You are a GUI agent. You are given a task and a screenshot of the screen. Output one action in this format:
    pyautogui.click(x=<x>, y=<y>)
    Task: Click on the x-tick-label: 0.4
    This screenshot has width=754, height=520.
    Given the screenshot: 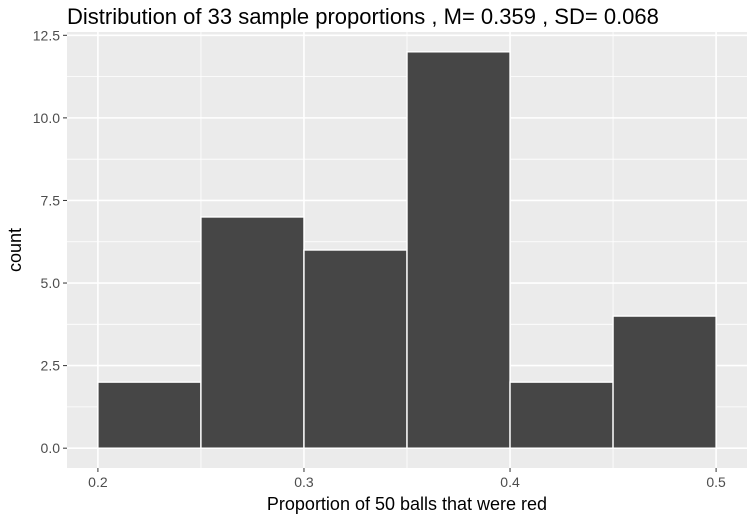 What is the action you would take?
    pyautogui.click(x=510, y=482)
    